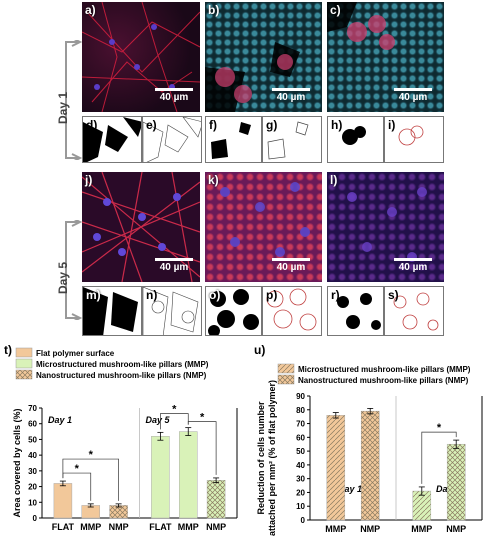 This screenshot has width=491, height=550. Describe the element at coordinates (233, 311) in the screenshot. I see `mask-o: o)` at that location.